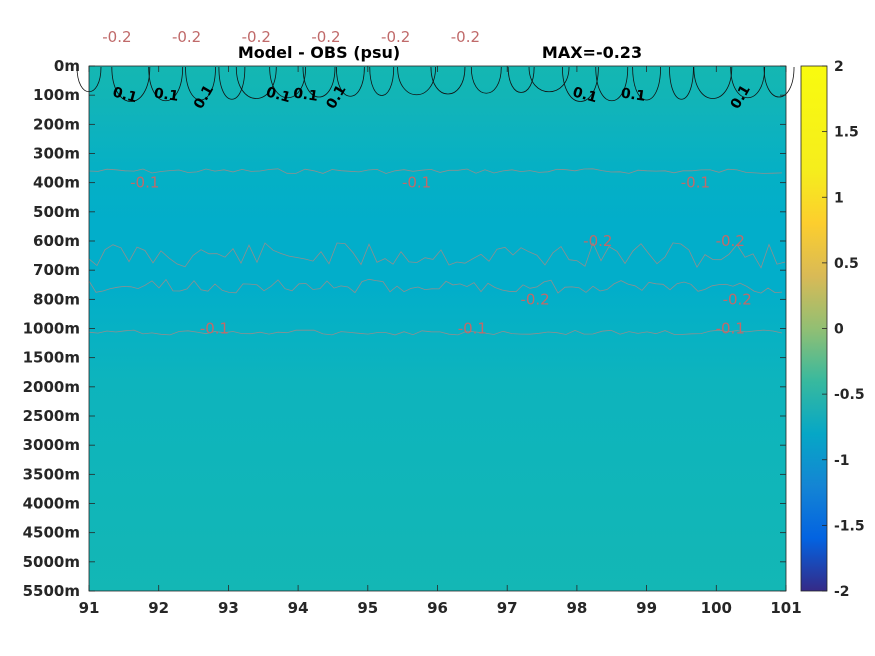 This screenshot has width=875, height=656. Describe the element at coordinates (51, 445) in the screenshot. I see `y-tick-label: 3000m` at that location.